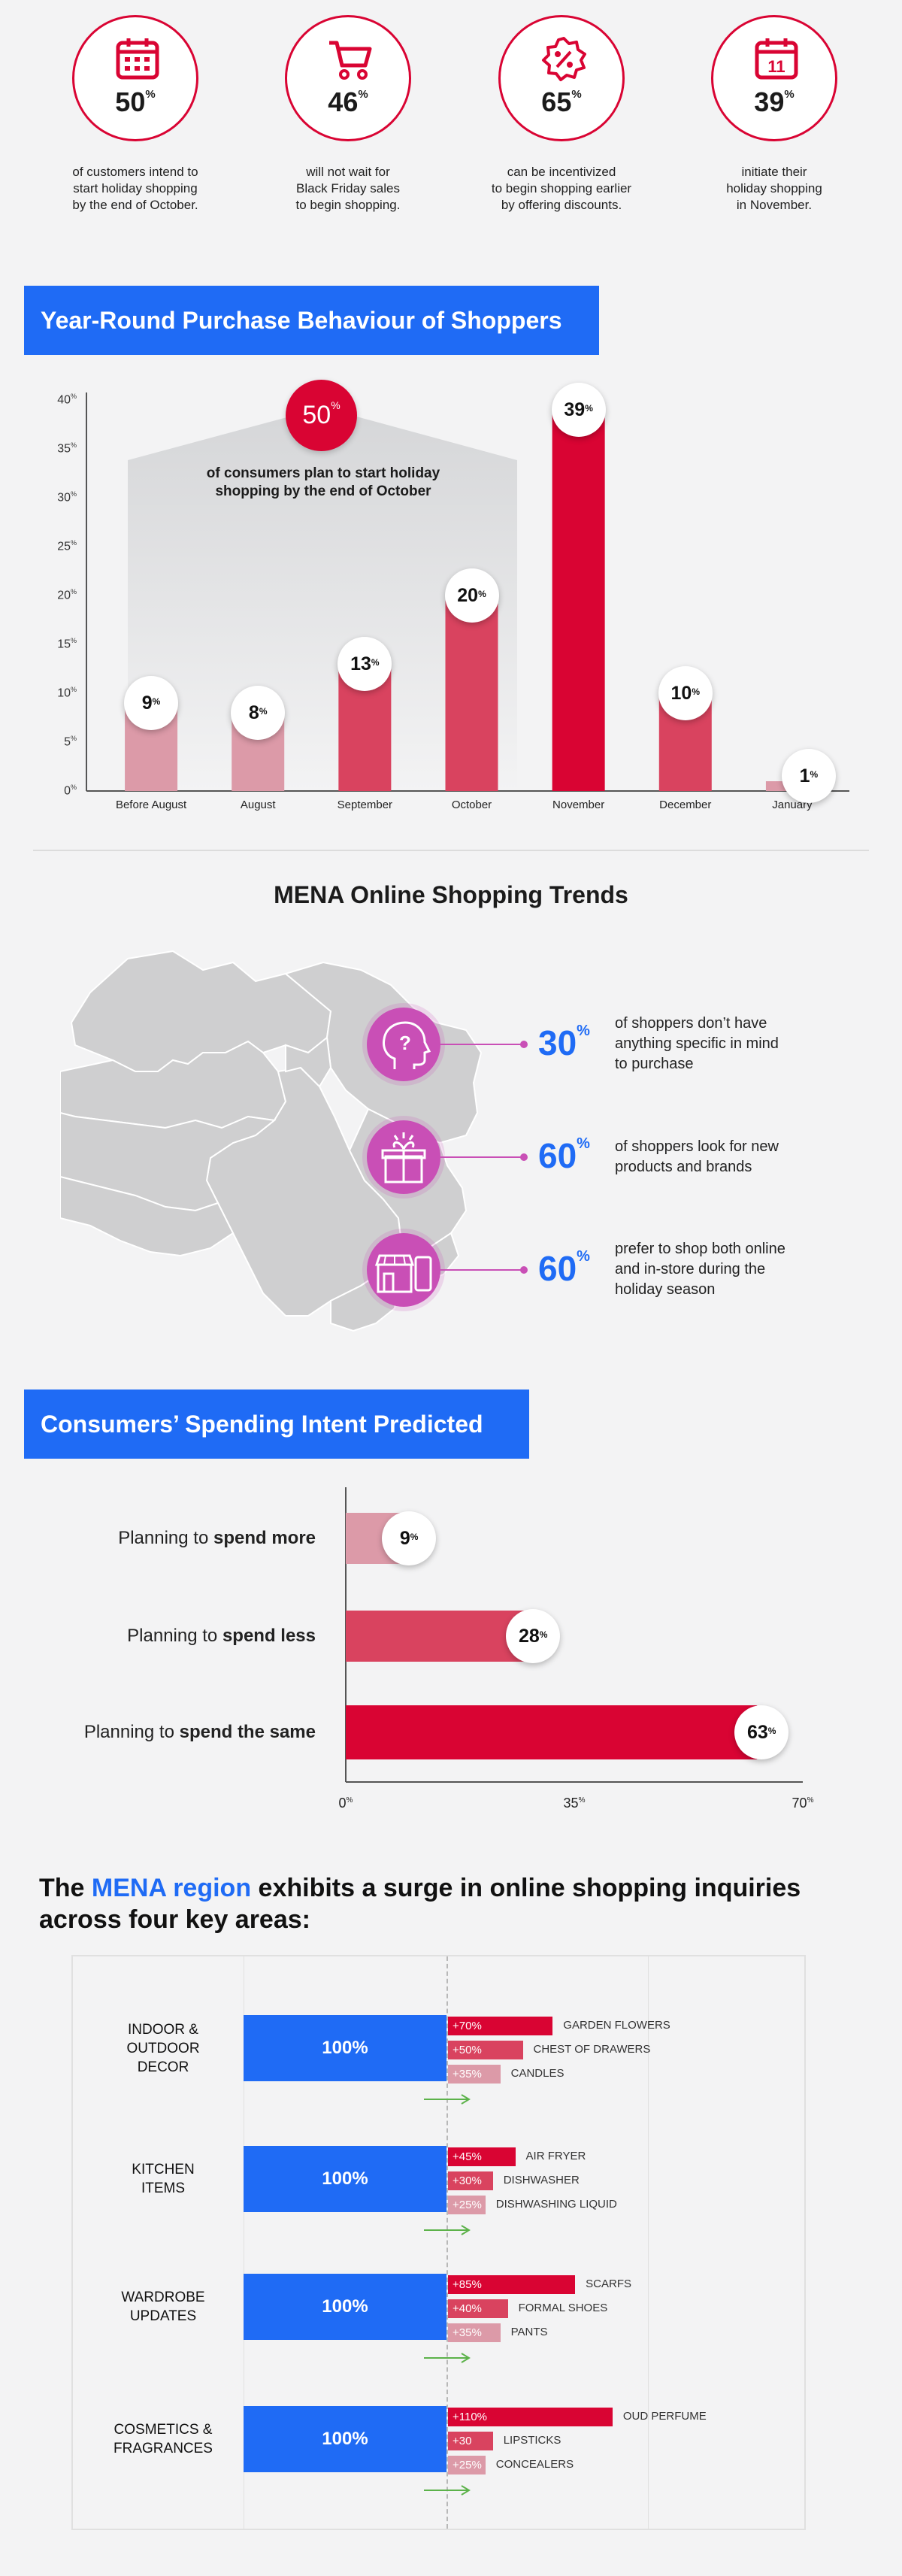 The image size is (902, 2576). I want to click on stat-circle: 50%, so click(135, 78).